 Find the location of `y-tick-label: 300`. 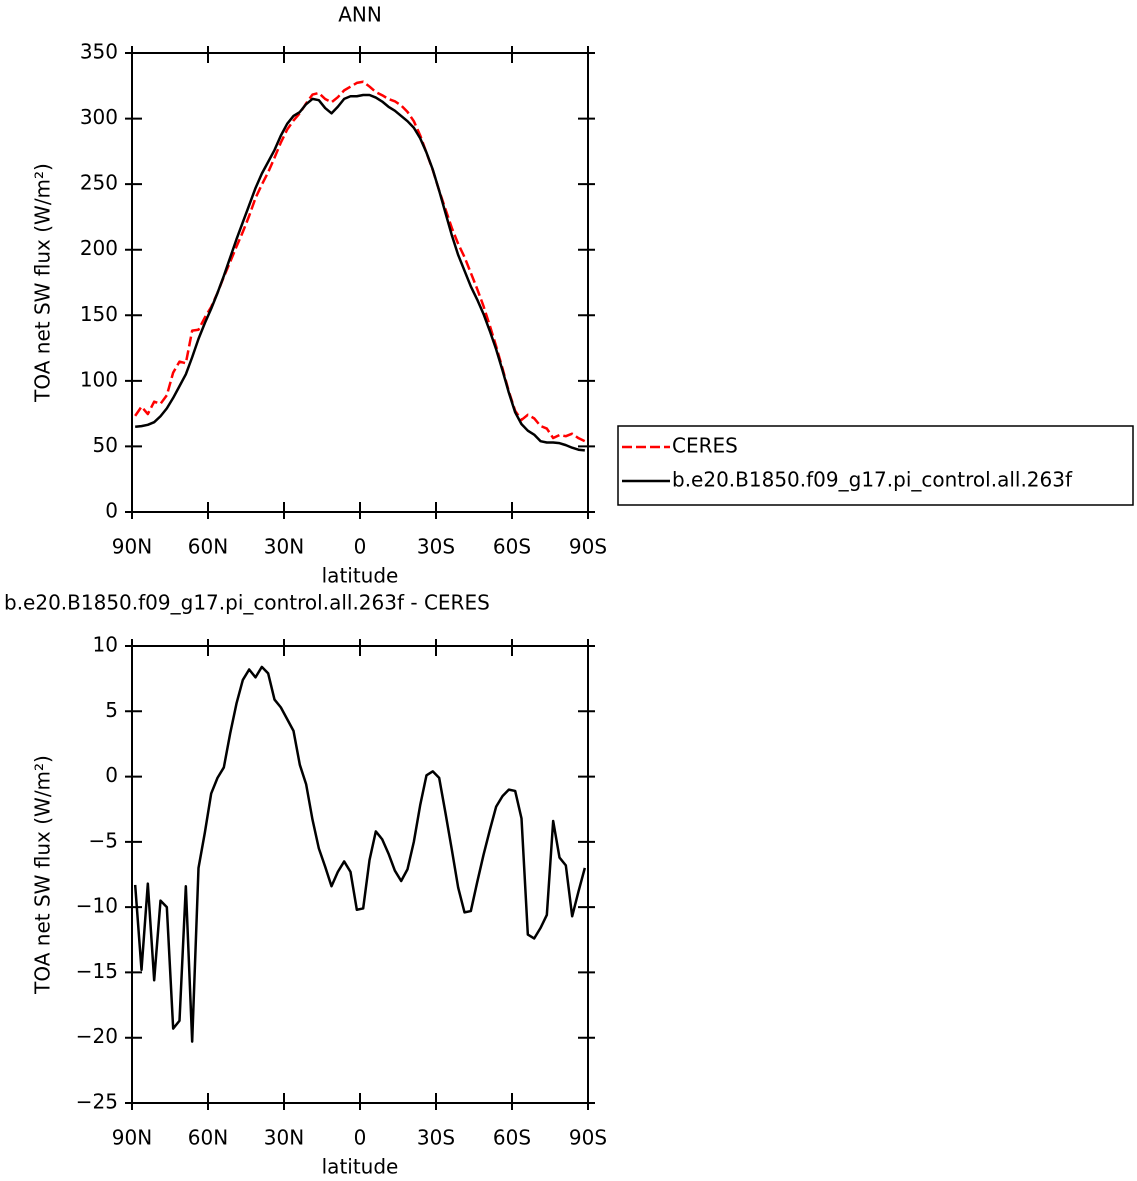

y-tick-label: 300 is located at coordinates (99, 117).